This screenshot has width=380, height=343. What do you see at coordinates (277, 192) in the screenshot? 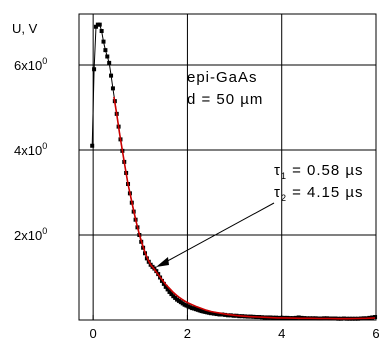
I see `tau2-symbol: τ` at bounding box center [277, 192].